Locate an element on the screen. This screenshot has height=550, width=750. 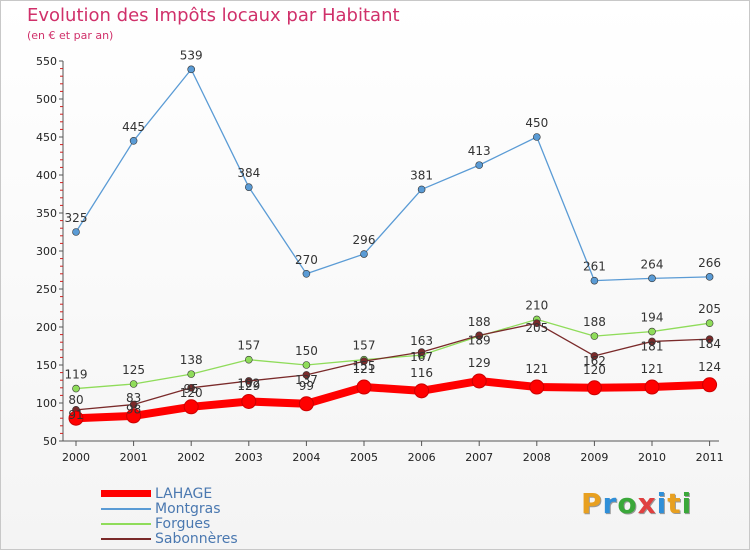
y-tick-label: 450 is located at coordinates (46, 137).